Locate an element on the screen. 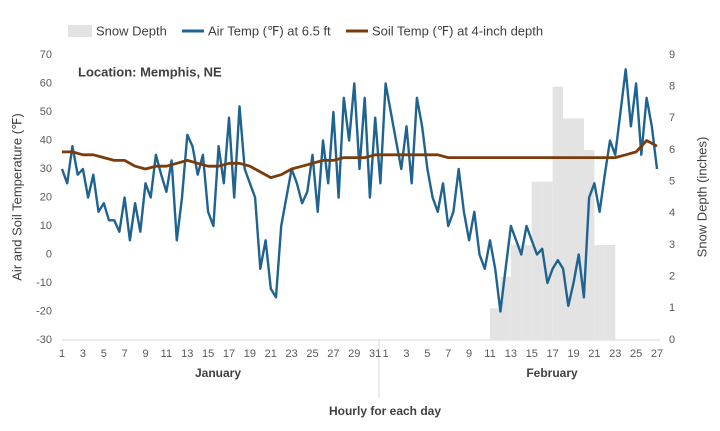 The image size is (720, 431). y-tick-label: 0 is located at coordinates (49, 254).